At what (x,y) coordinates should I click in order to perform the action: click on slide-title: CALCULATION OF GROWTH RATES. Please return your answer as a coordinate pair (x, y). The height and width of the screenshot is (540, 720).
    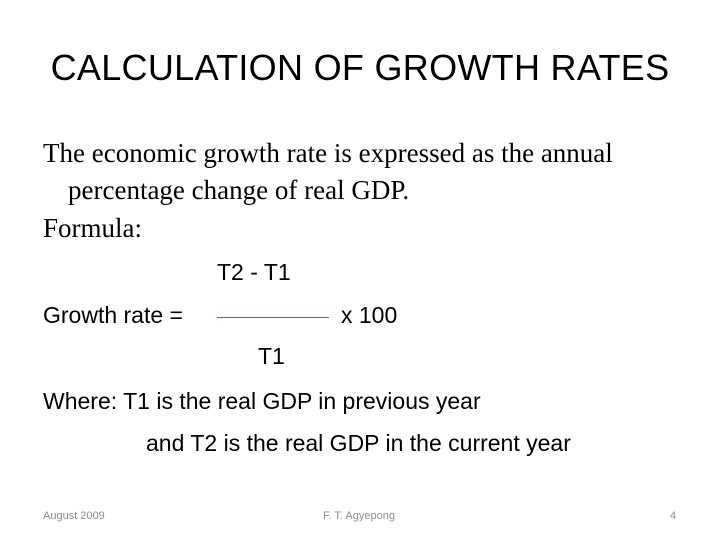
    Looking at the image, I should click on (360, 67).